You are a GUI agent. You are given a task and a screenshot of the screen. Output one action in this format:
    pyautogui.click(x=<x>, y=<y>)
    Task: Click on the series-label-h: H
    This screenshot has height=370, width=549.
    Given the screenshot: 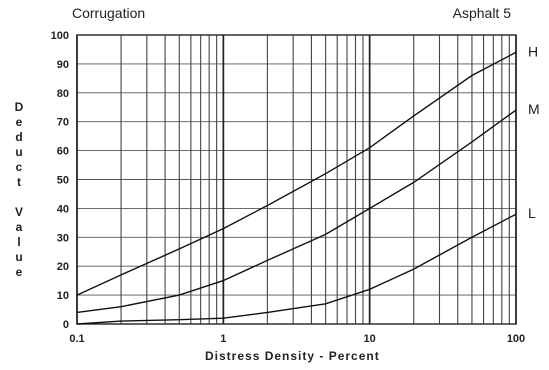 What is the action you would take?
    pyautogui.click(x=533, y=51)
    